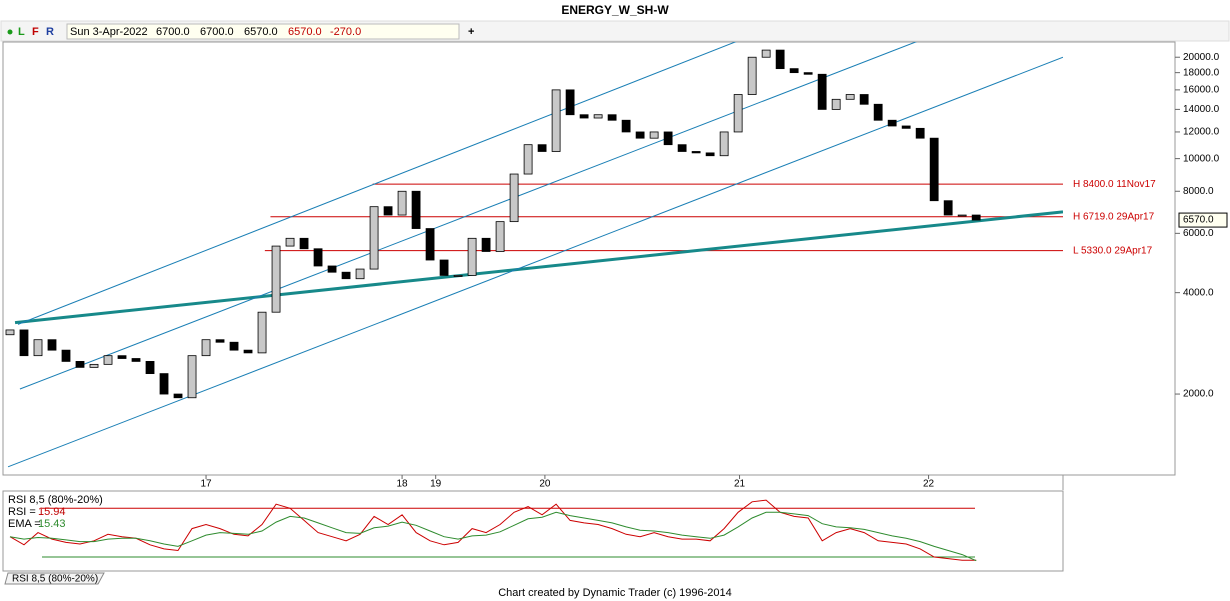 The width and height of the screenshot is (1230, 601). What do you see at coordinates (35, 32) in the screenshot?
I see `toolbar-f: F` at bounding box center [35, 32].